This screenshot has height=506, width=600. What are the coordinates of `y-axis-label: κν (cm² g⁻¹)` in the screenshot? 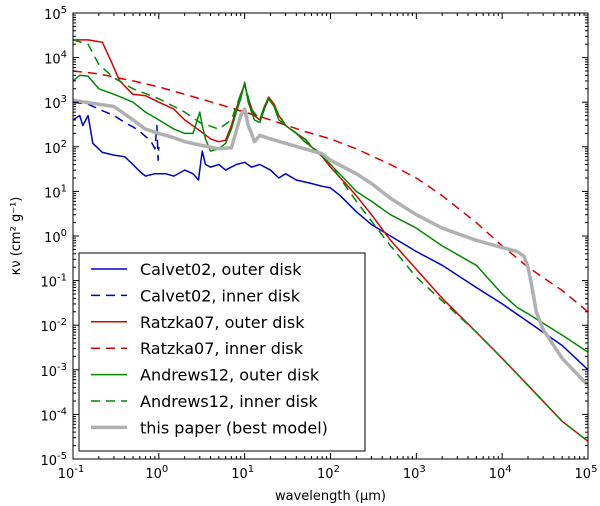 It's located at (16, 236).